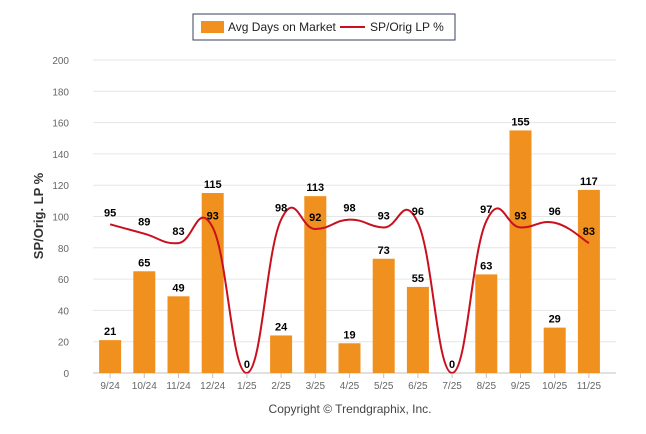 Image resolution: width=646 pixels, height=434 pixels. Describe the element at coordinates (486, 210) in the screenshot. I see `line-value-label: 97` at that location.